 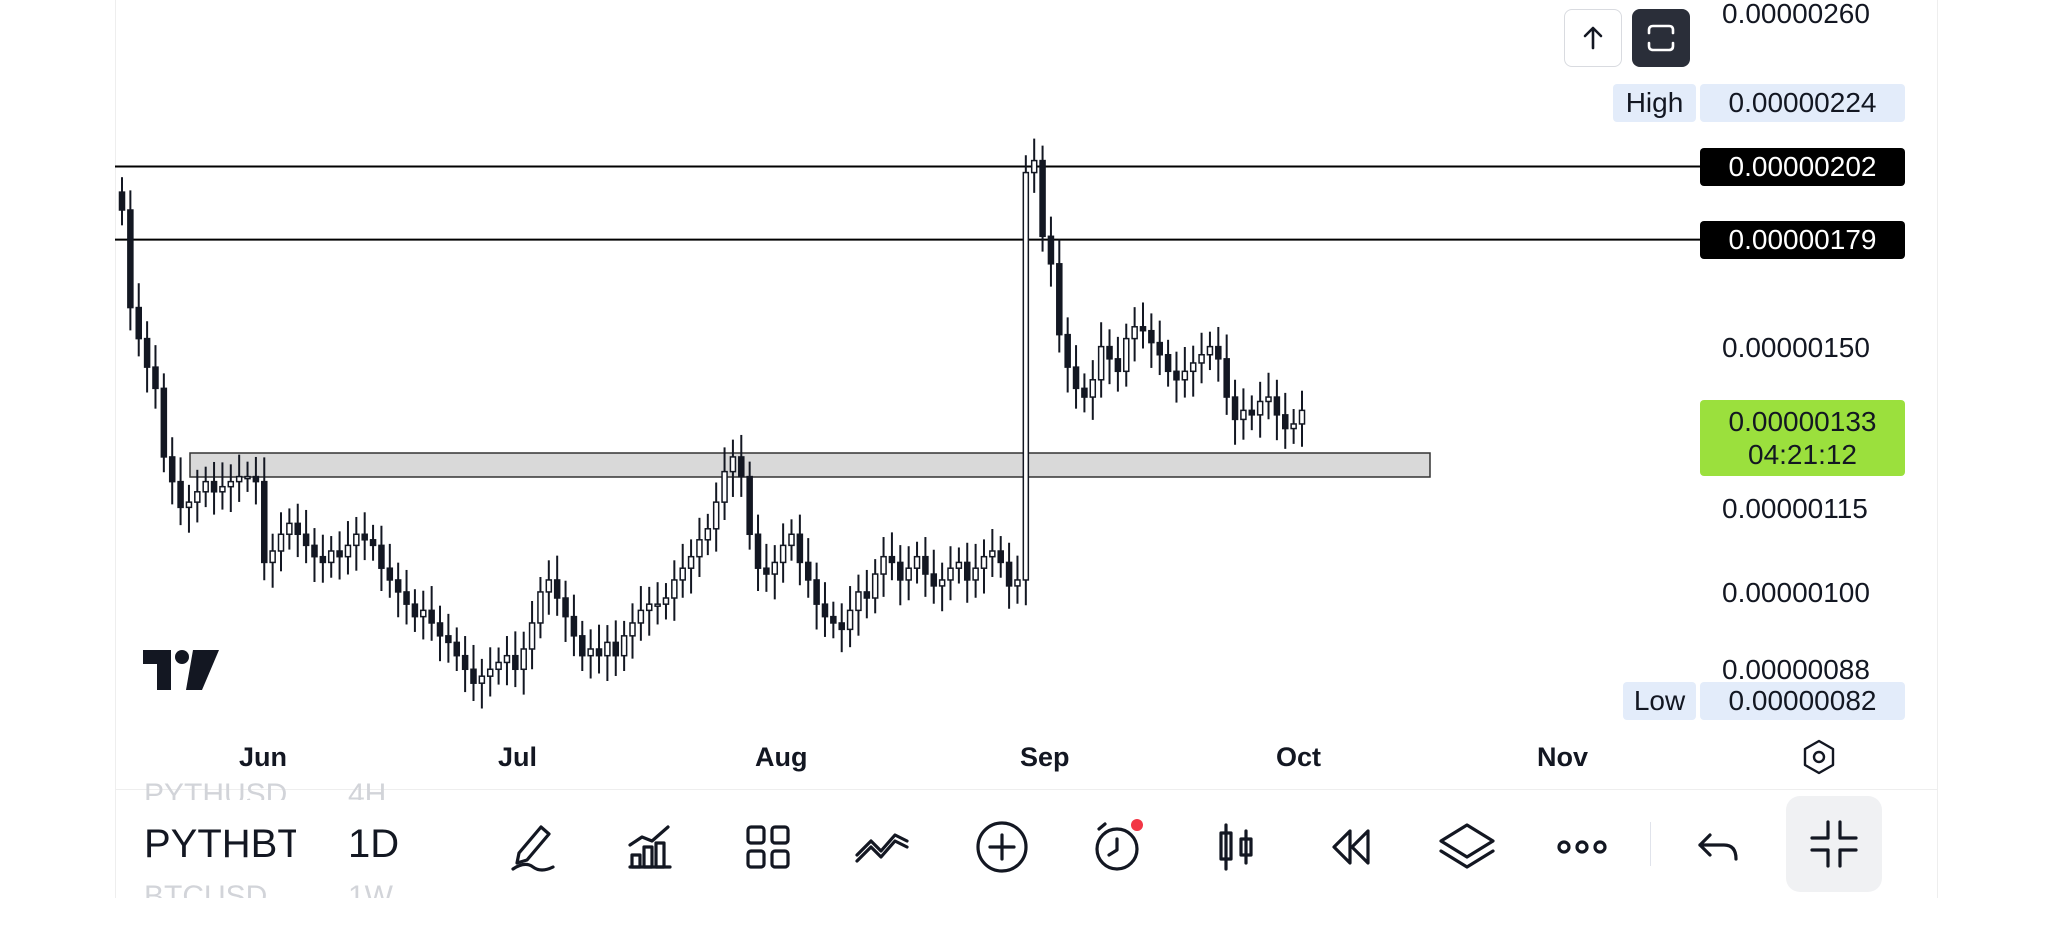 What do you see at coordinates (768, 847) in the screenshot?
I see `layout-button` at bounding box center [768, 847].